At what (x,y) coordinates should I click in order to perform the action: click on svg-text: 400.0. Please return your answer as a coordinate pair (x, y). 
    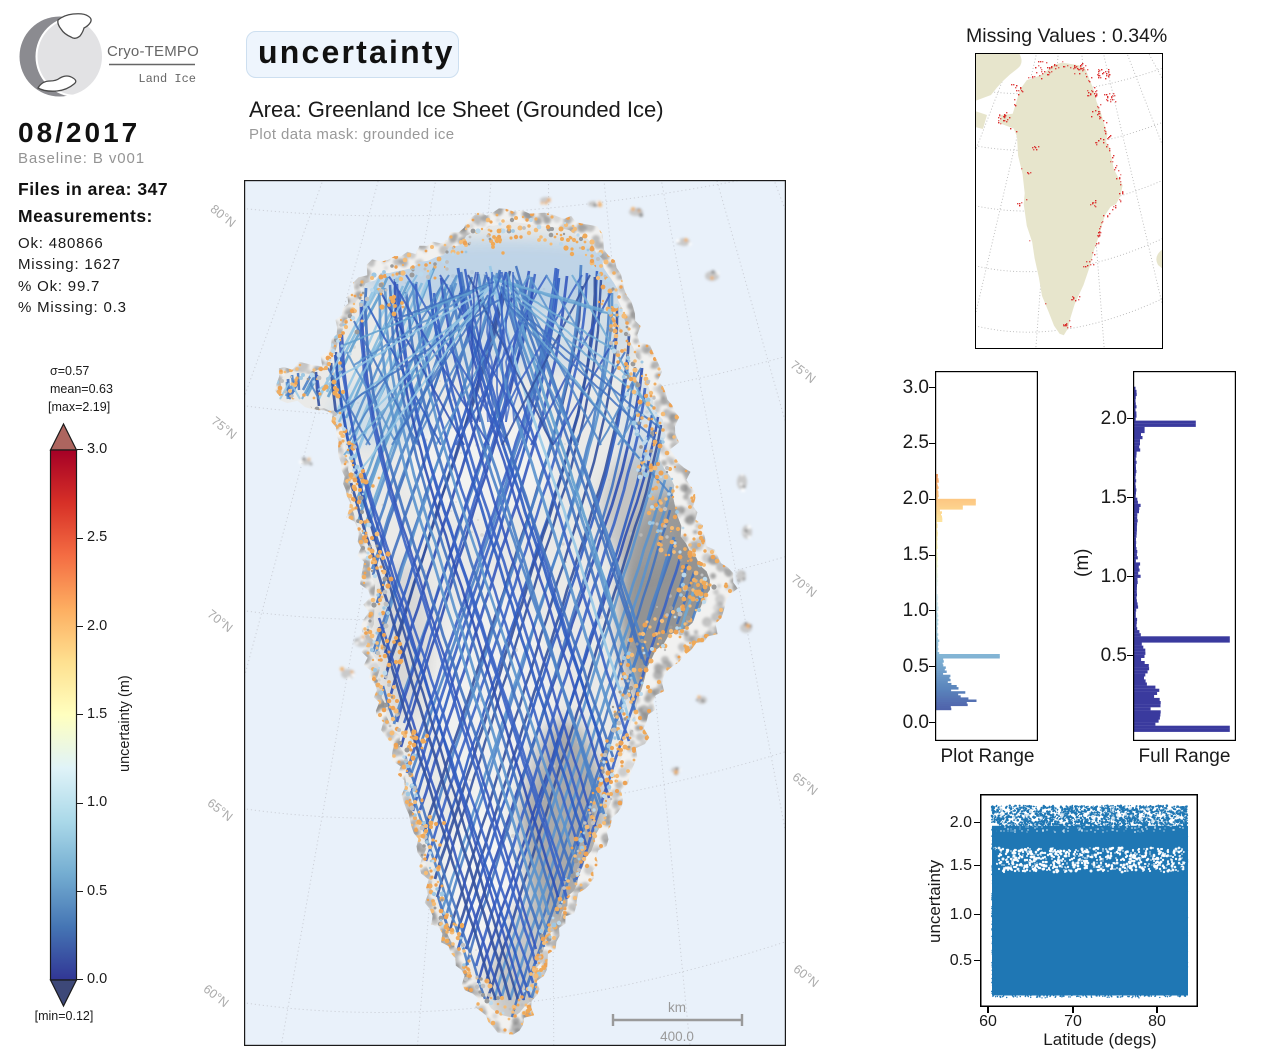
    Looking at the image, I should click on (677, 1036).